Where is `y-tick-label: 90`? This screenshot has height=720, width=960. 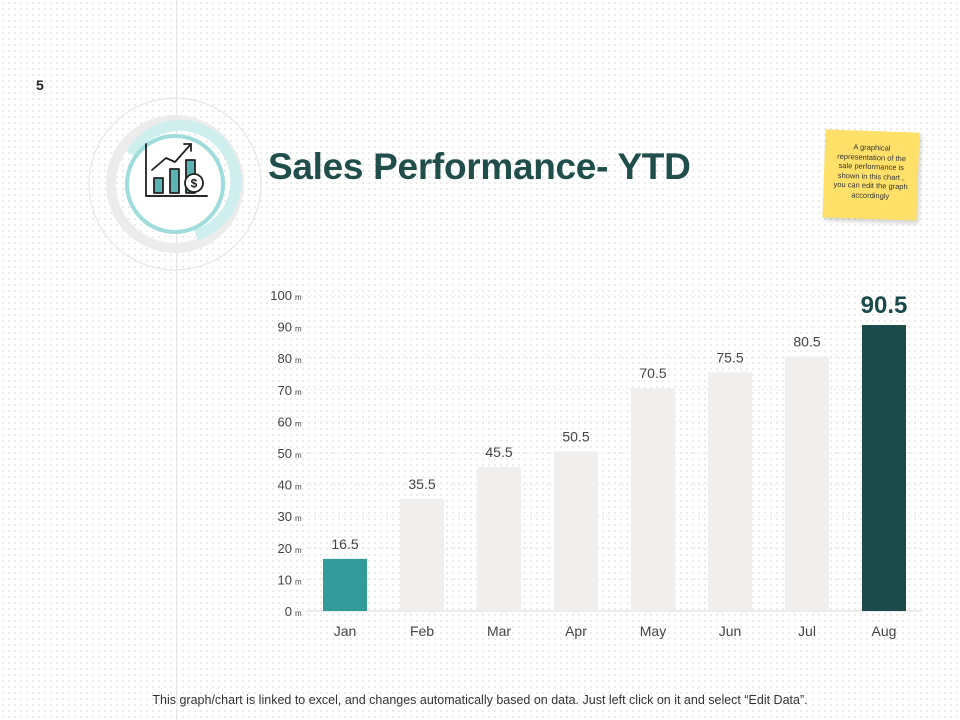
y-tick-label: 90 is located at coordinates (285, 327).